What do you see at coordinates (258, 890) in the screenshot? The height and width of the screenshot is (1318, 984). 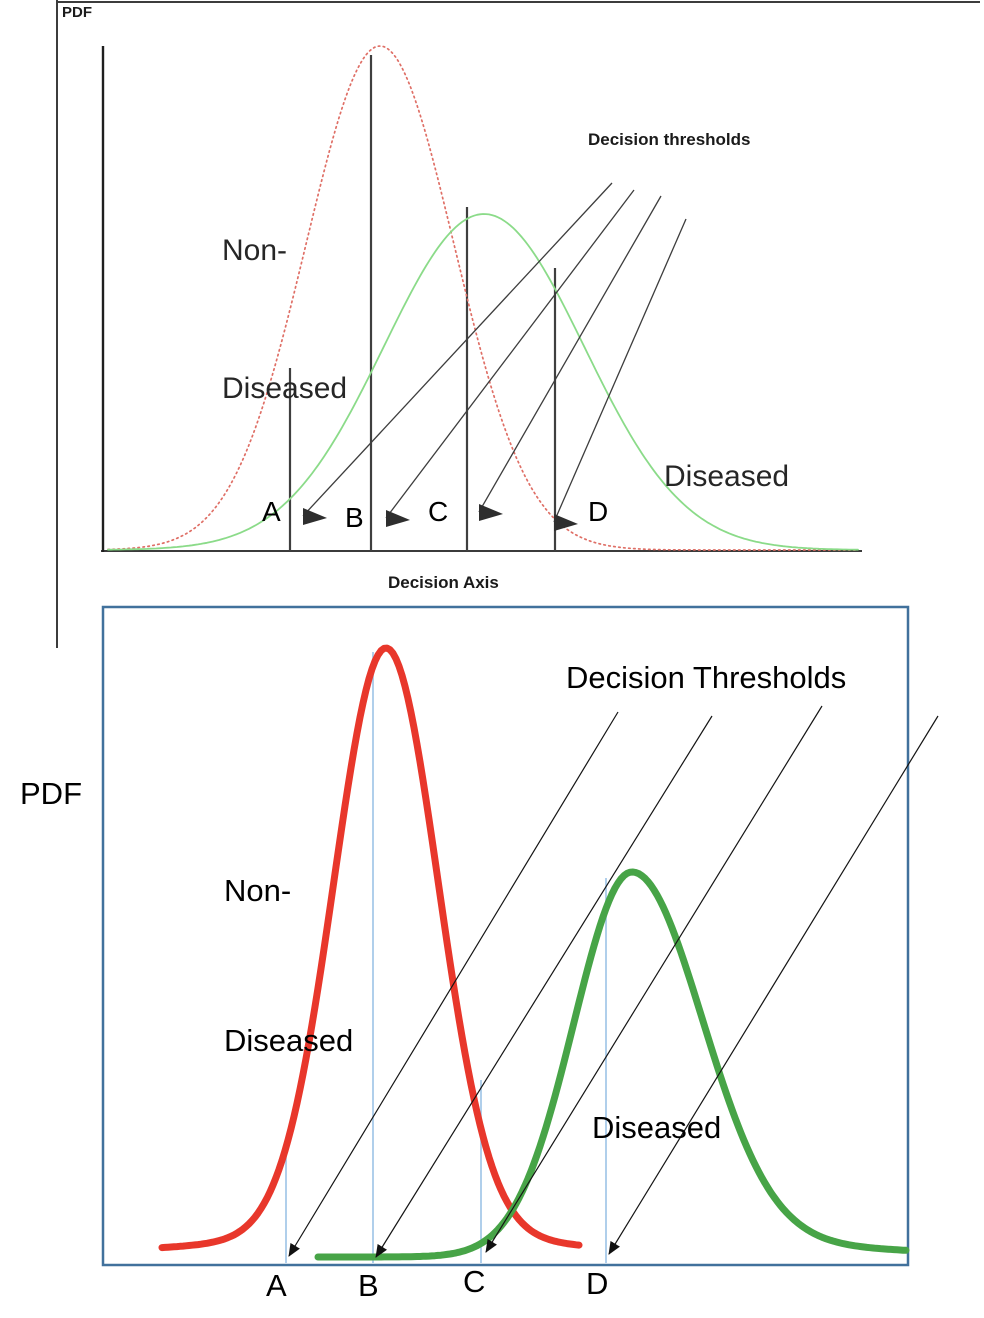 I see `bottom-non-diseased-line1: Non-` at bounding box center [258, 890].